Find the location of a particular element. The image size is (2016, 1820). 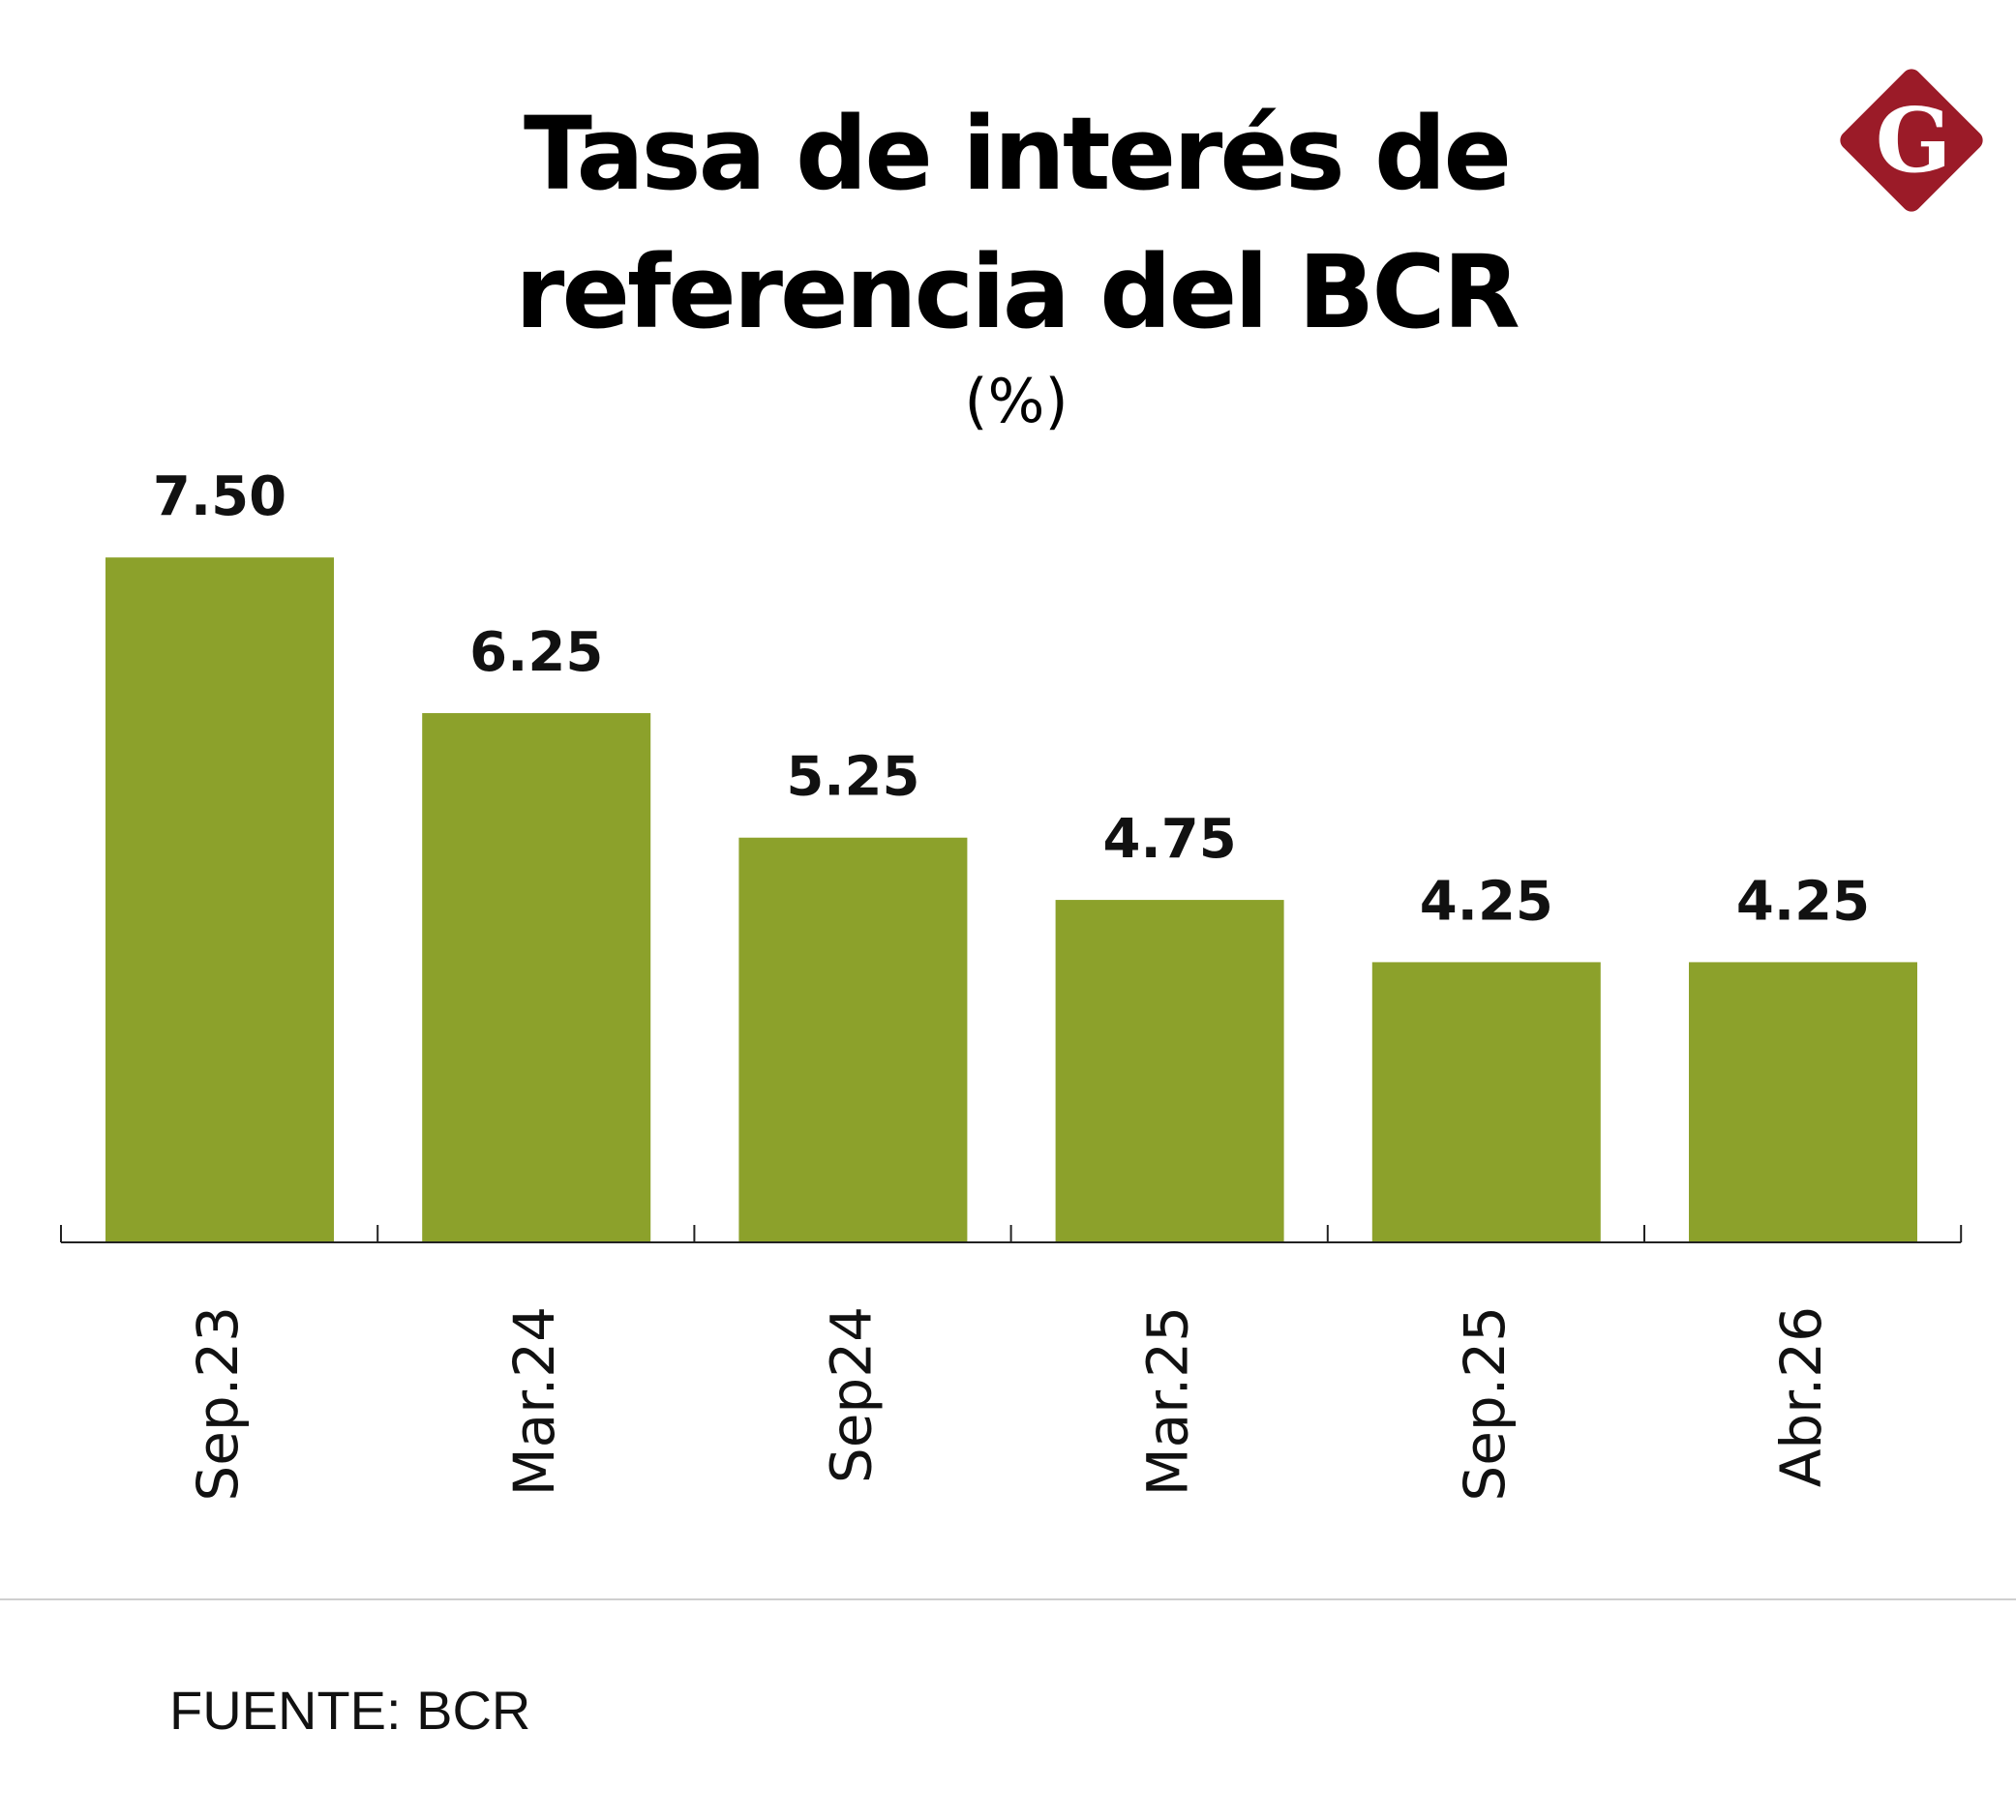

chart-title-line-2: referencia del BCR is located at coordinates (1017, 292).